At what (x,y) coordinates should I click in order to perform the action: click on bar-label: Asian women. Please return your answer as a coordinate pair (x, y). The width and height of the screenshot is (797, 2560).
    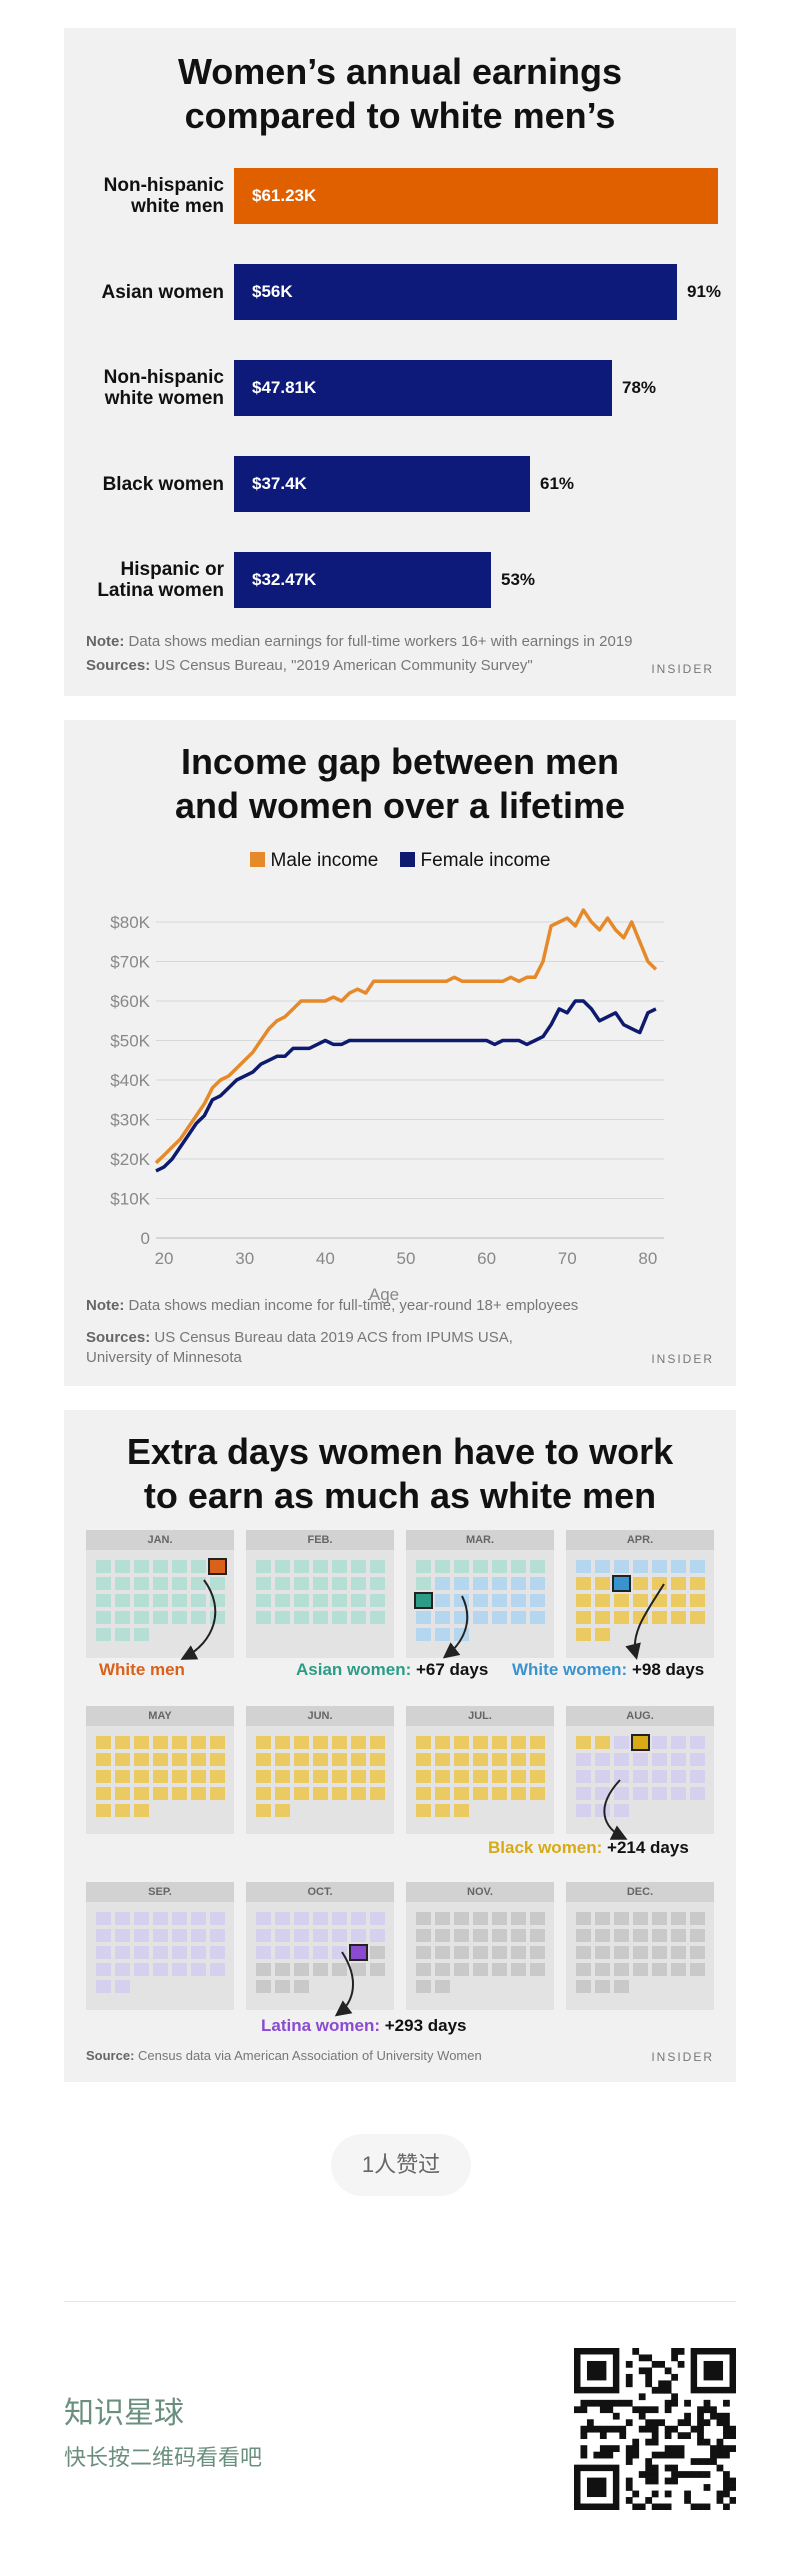
    Looking at the image, I should click on (144, 292).